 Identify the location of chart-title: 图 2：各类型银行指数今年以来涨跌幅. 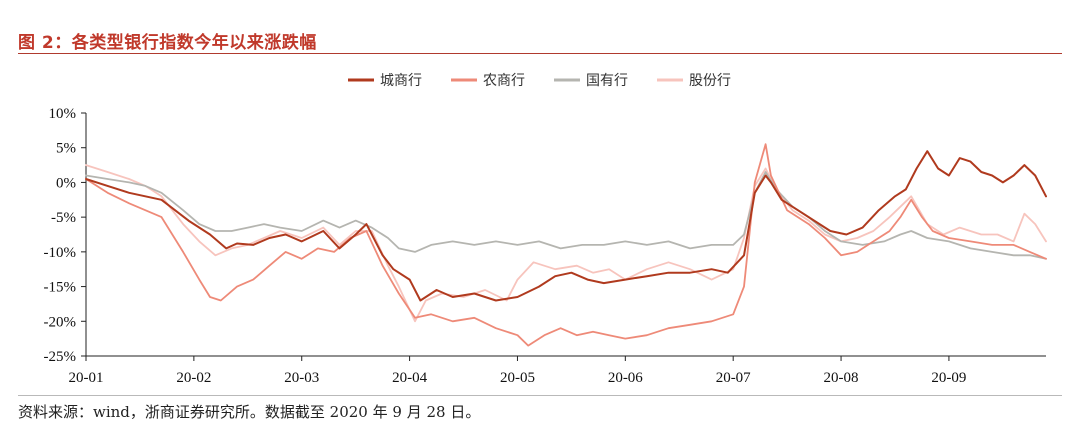
(167, 43).